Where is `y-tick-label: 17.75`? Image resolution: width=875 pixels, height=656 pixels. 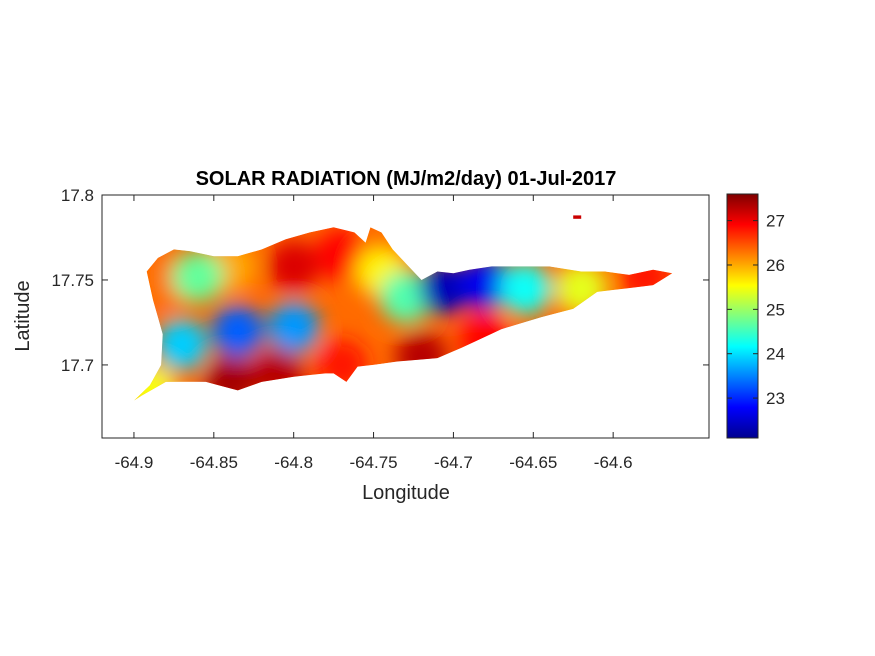 y-tick-label: 17.75 is located at coordinates (72, 280).